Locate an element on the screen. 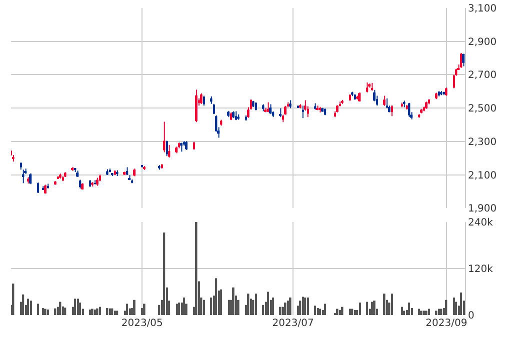  y-tick-label: 2,300 is located at coordinates (482, 142).